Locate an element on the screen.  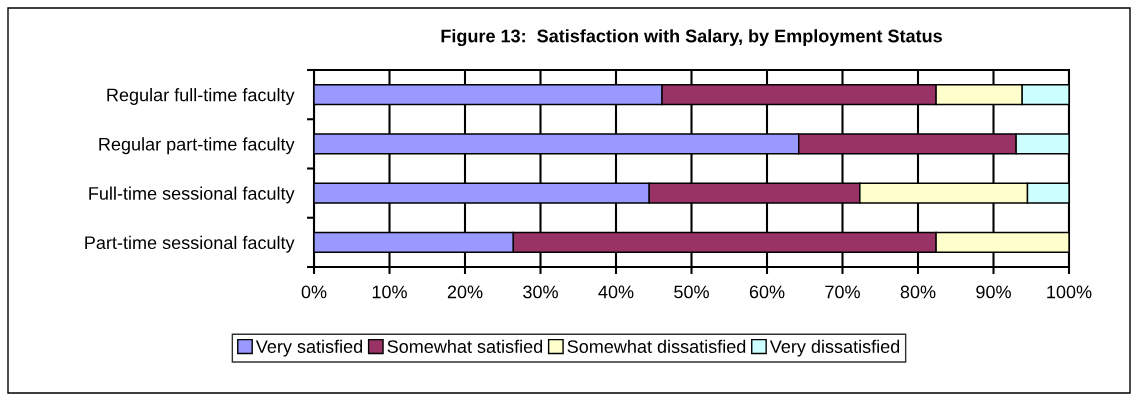
y-tick-label: Part-time sessional faculty is located at coordinates (190, 244).